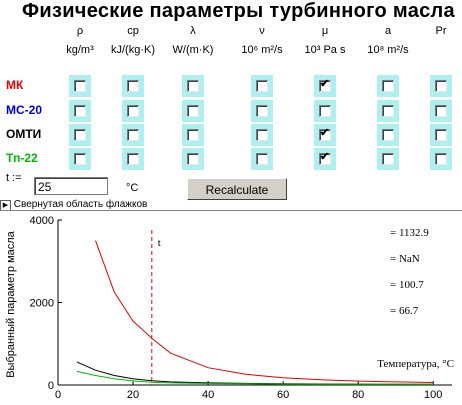  I want to click on y-axis-label: Выбранный параметр масла, so click(11, 303).